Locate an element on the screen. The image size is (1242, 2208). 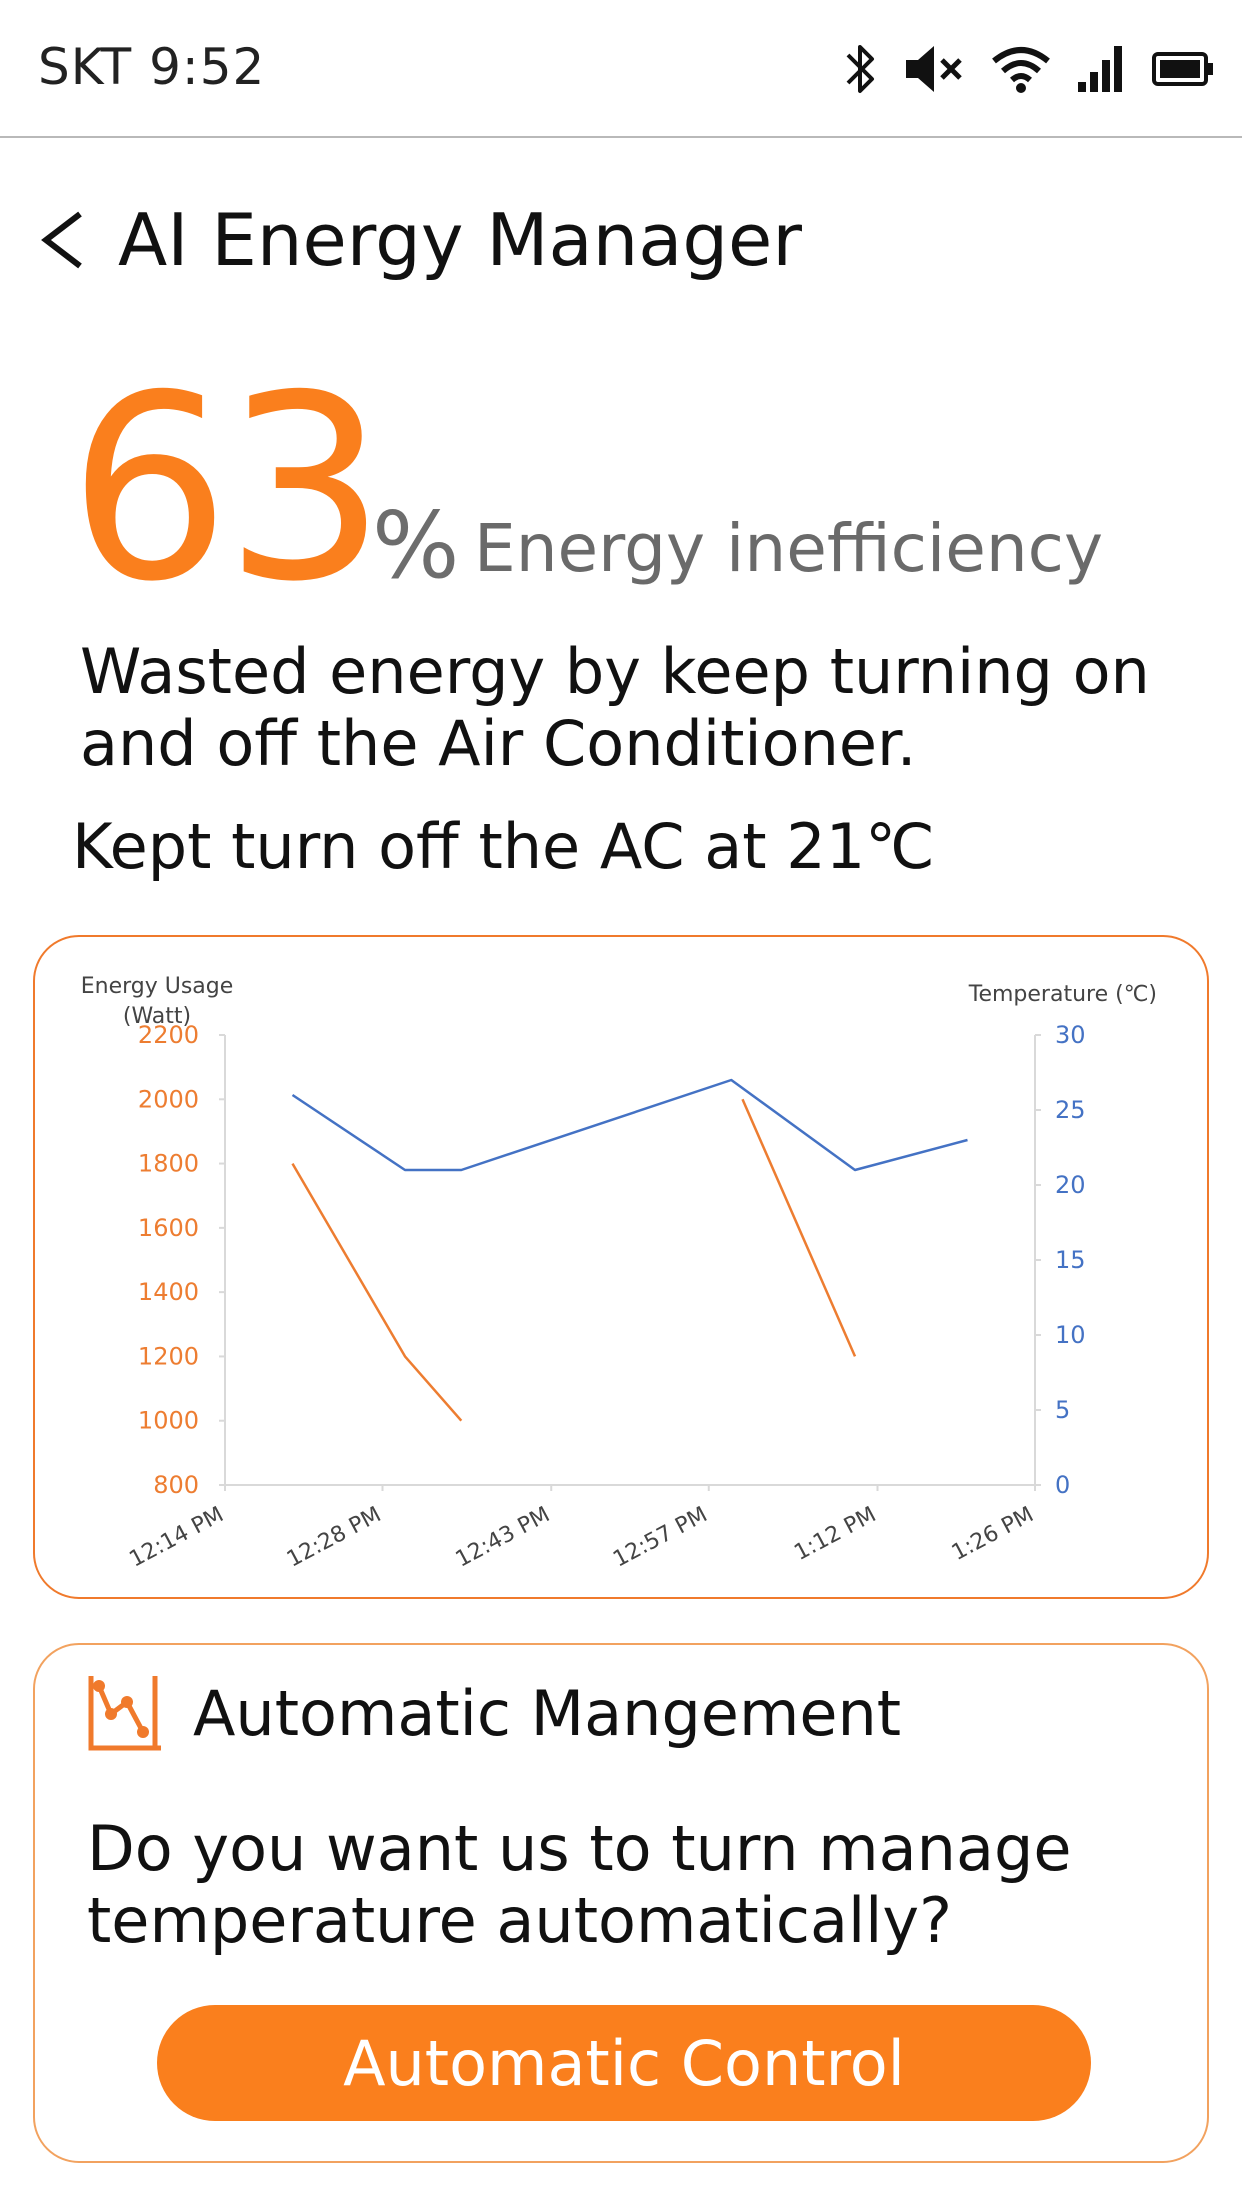
x-tick-label: 1:12 PM is located at coordinates (835, 1534).